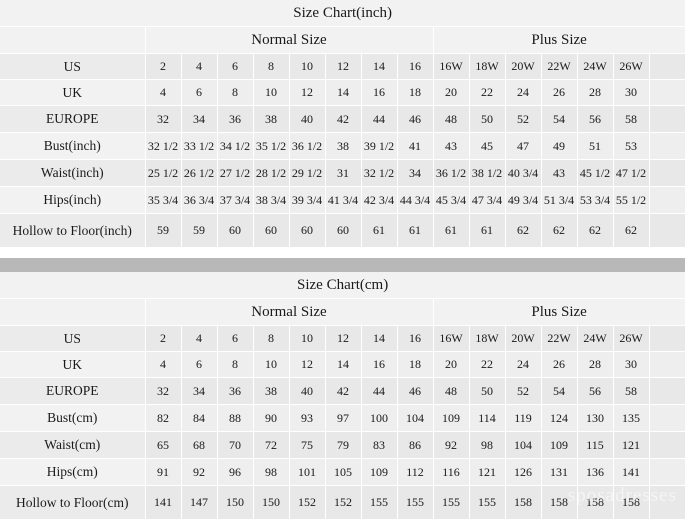  I want to click on cell: 39 1/2, so click(379, 146).